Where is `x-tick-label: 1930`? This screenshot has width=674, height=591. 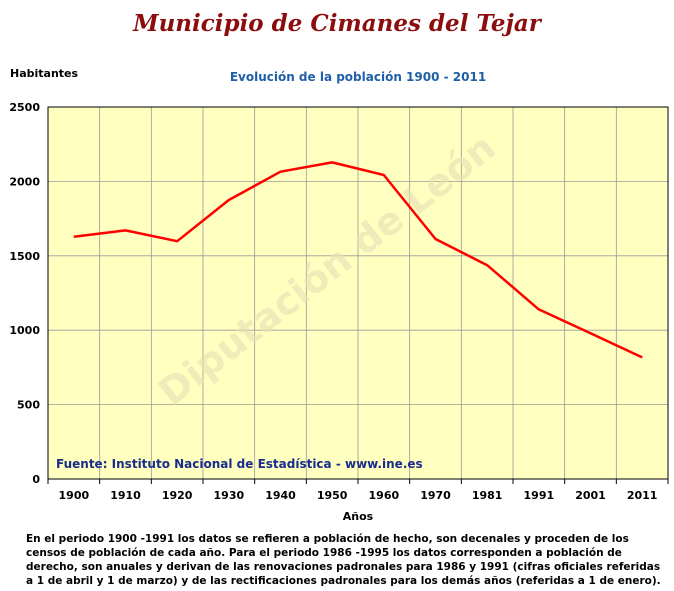
x-tick-label: 1930 is located at coordinates (229, 495).